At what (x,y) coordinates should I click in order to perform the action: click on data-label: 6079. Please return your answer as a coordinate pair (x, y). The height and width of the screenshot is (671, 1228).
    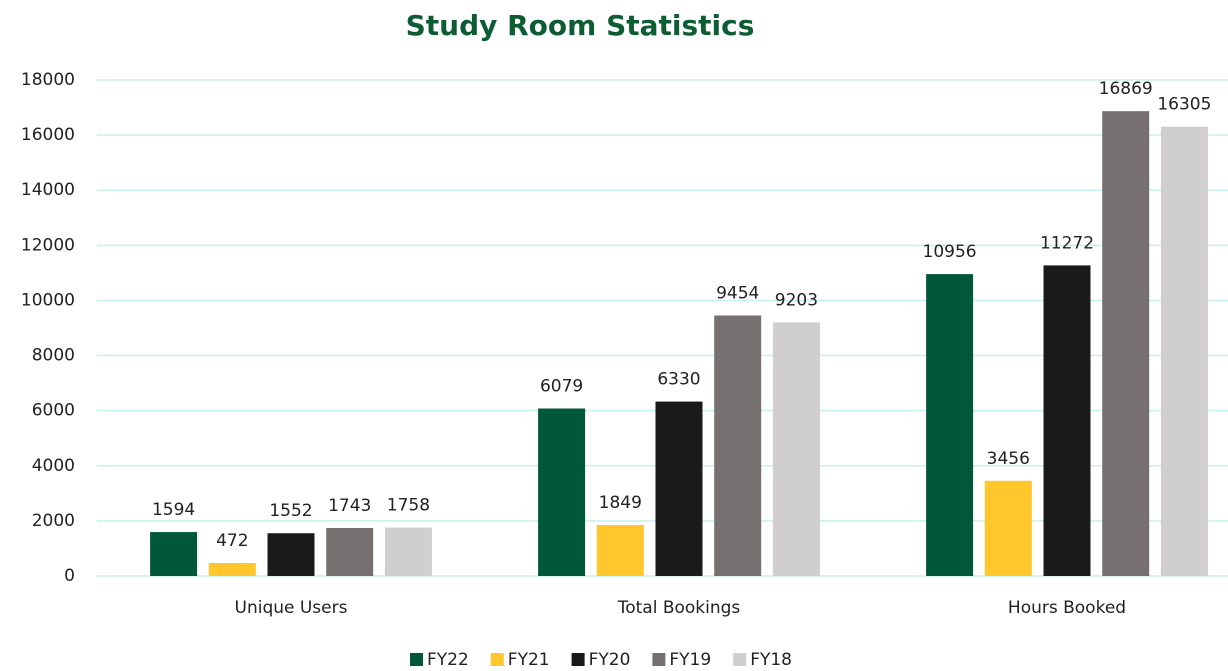
    Looking at the image, I should click on (561, 386).